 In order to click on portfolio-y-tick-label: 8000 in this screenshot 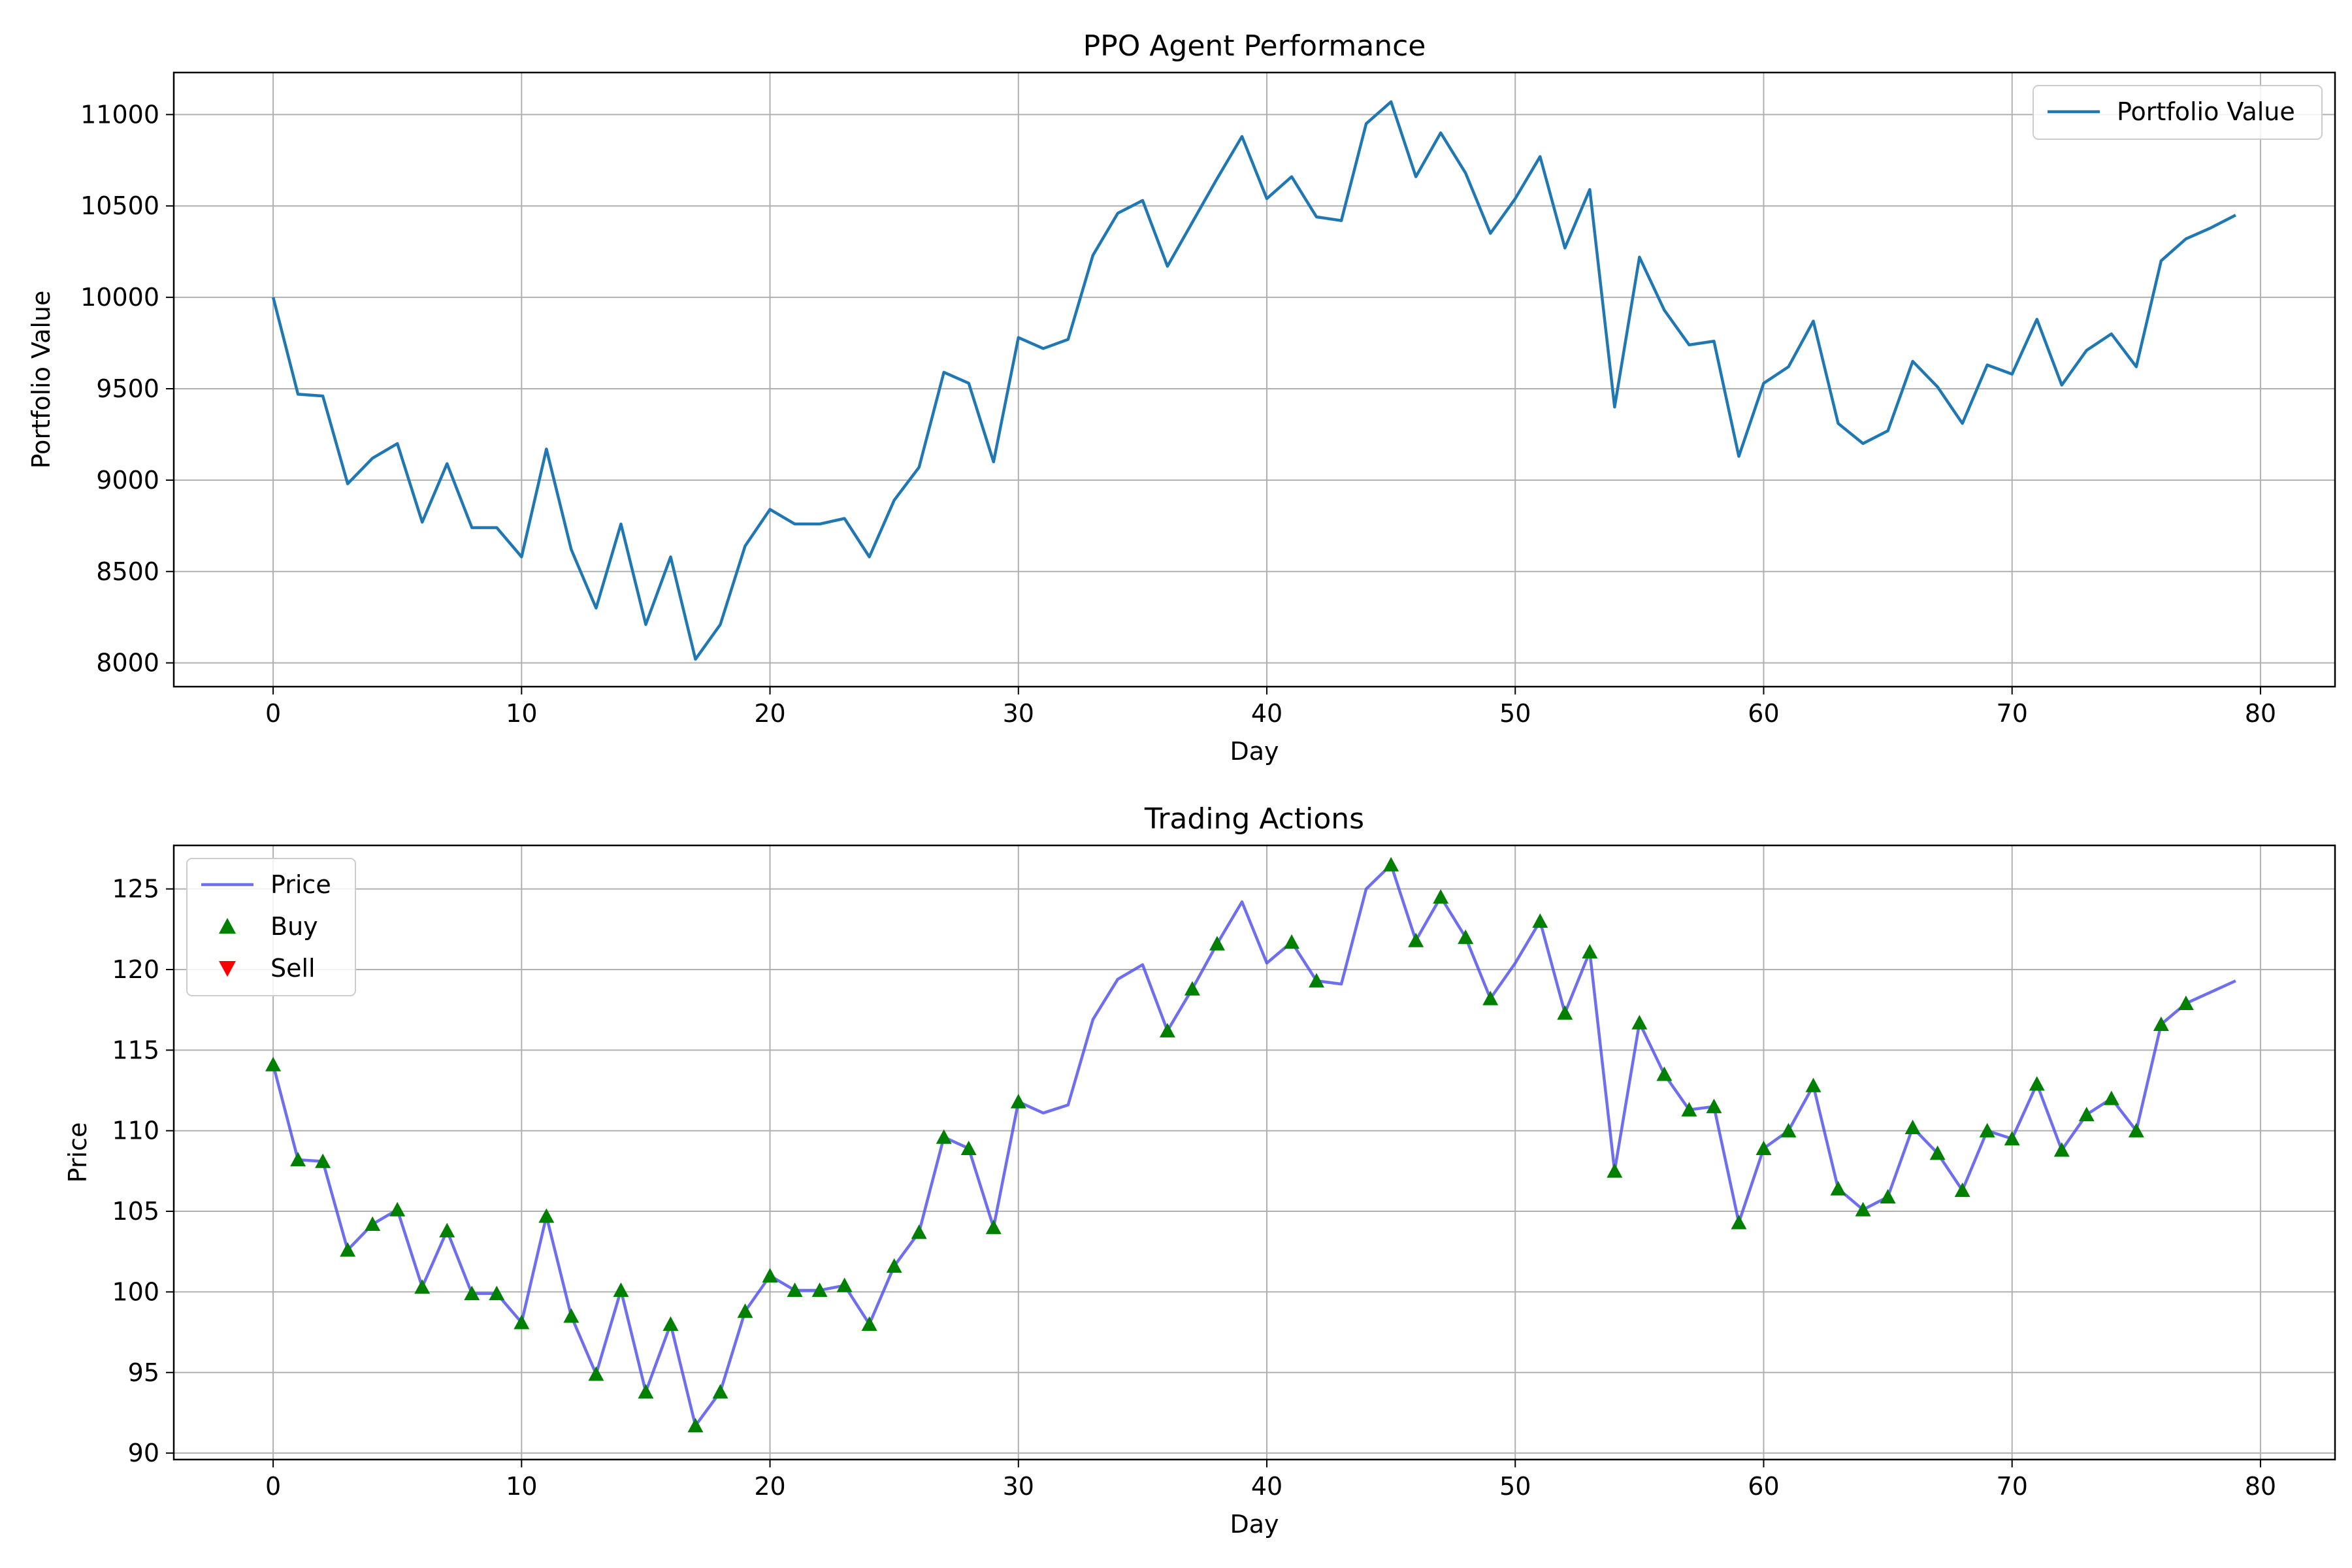, I will do `click(127, 663)`.